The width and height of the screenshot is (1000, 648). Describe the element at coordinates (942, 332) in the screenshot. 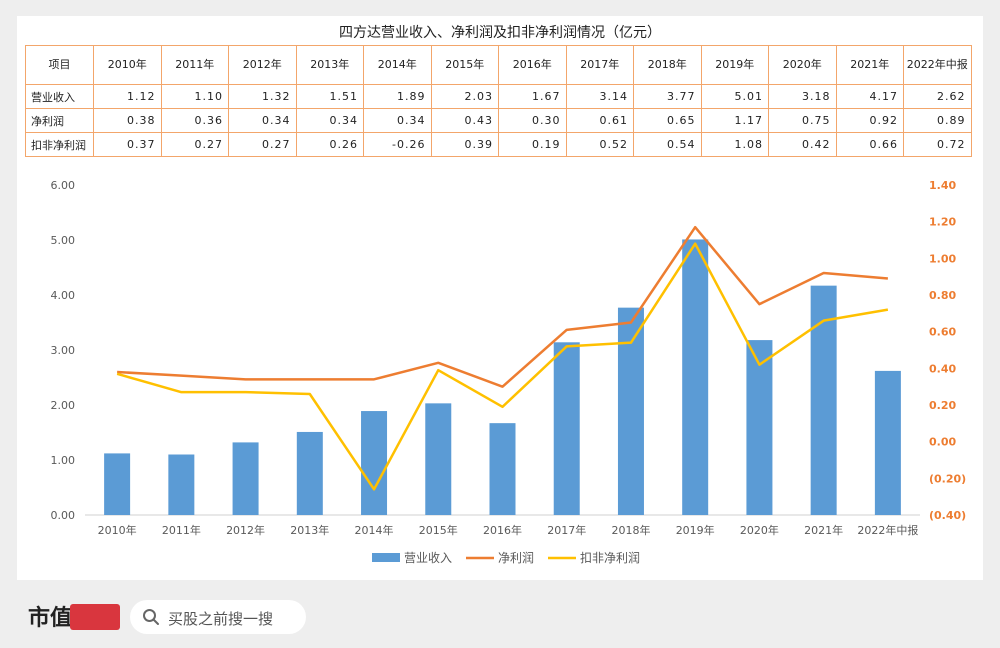

I see `right-axis-tick-label: 0.60` at that location.